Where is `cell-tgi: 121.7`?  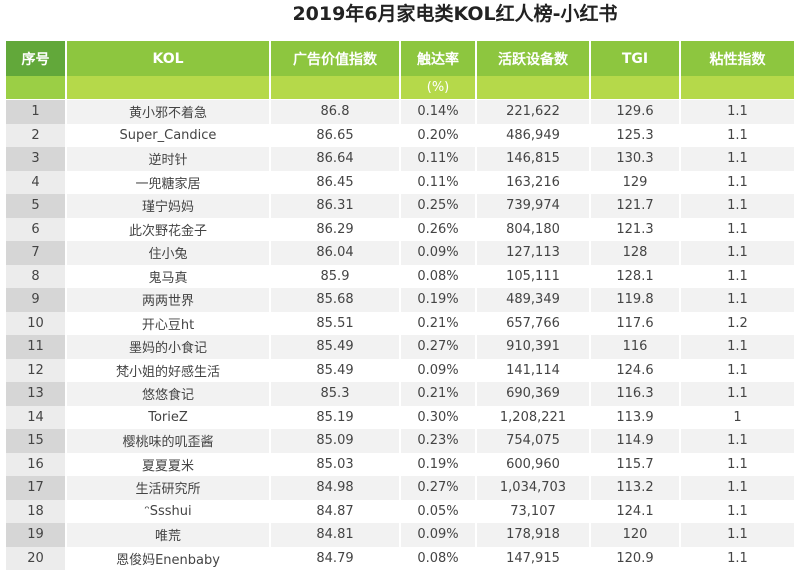 cell-tgi: 121.7 is located at coordinates (635, 206).